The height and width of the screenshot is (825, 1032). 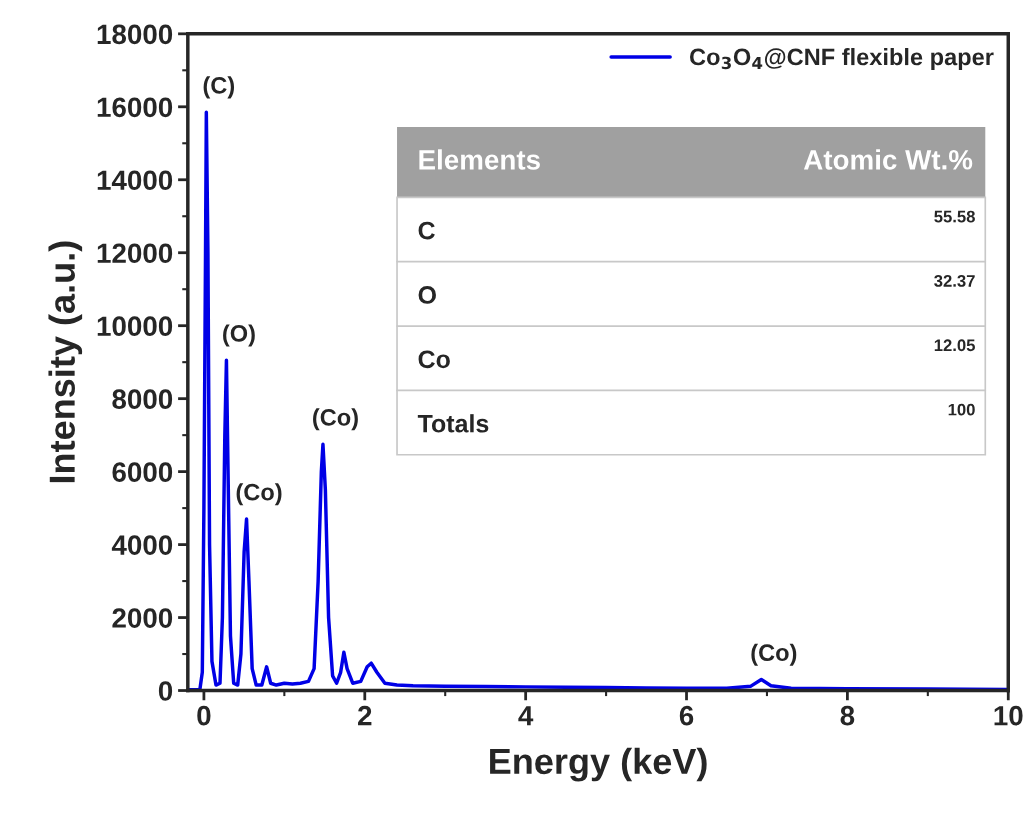 What do you see at coordinates (426, 230) in the screenshot?
I see `annotation: C` at bounding box center [426, 230].